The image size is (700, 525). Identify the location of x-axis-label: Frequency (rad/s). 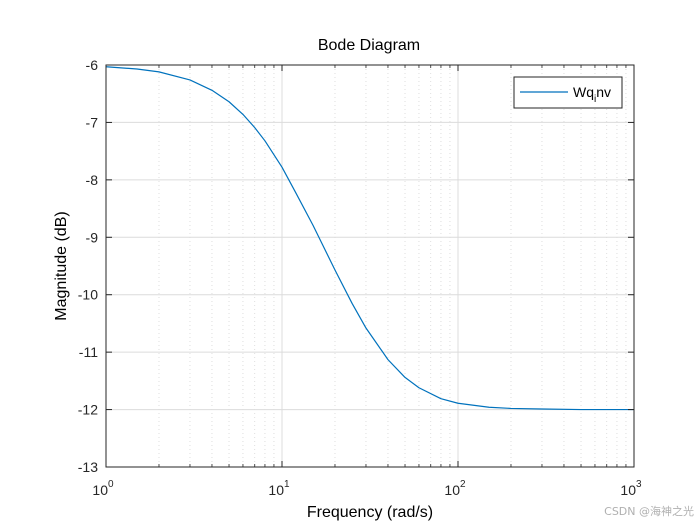
(370, 512).